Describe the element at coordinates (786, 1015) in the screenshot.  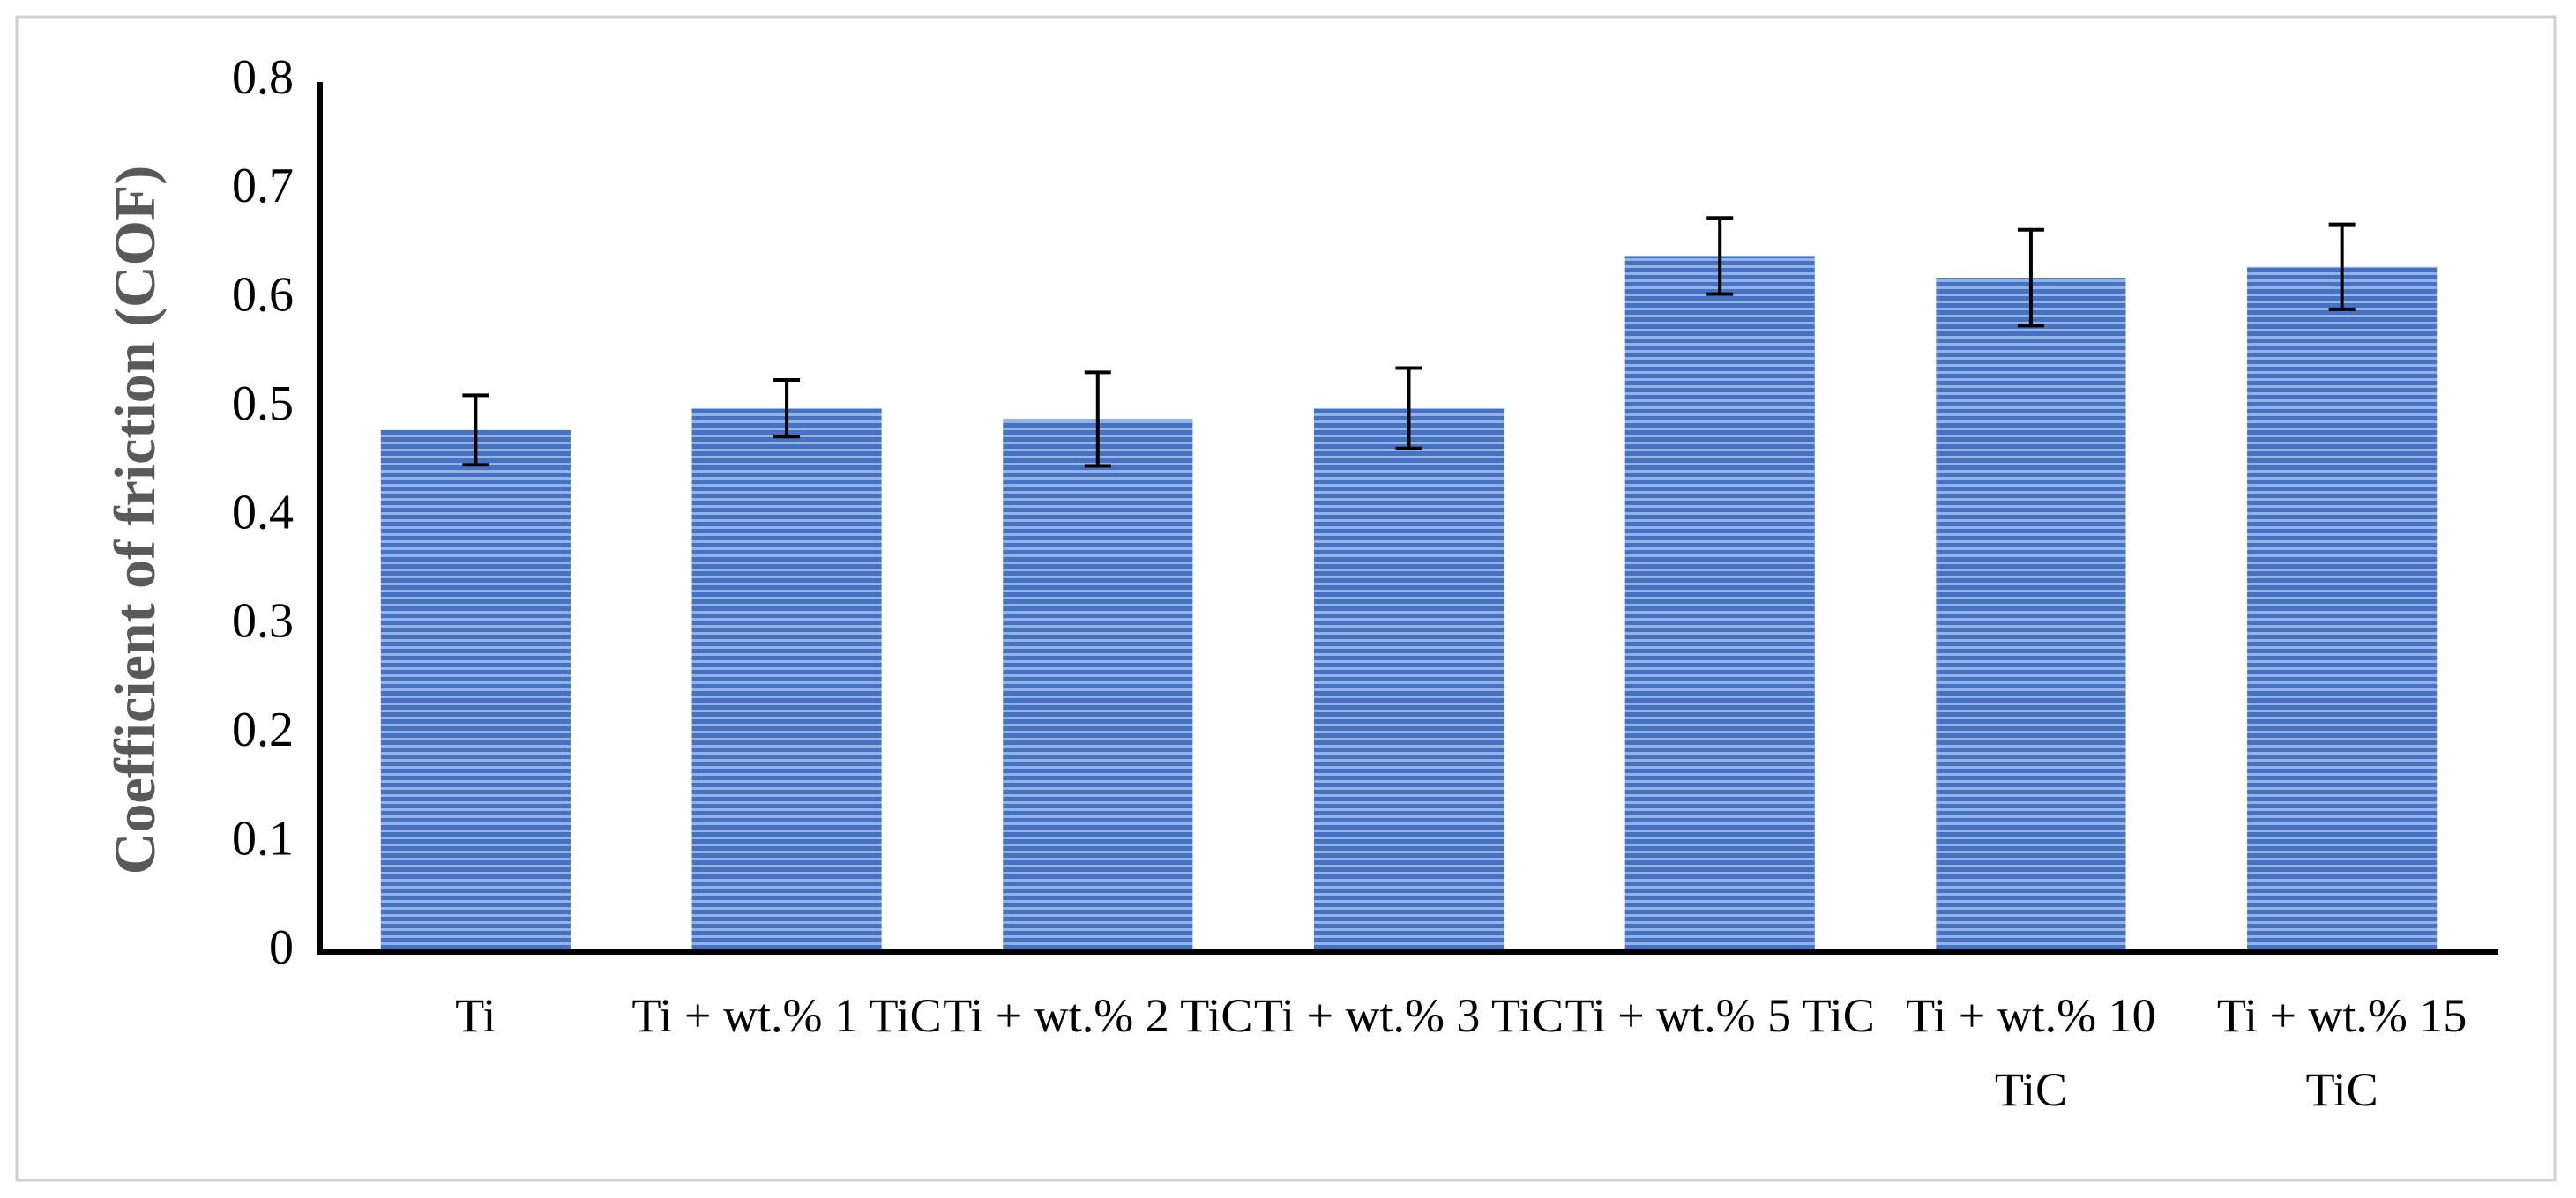
I see `x-tick-label: Ti + wt.% 1 TiC` at that location.